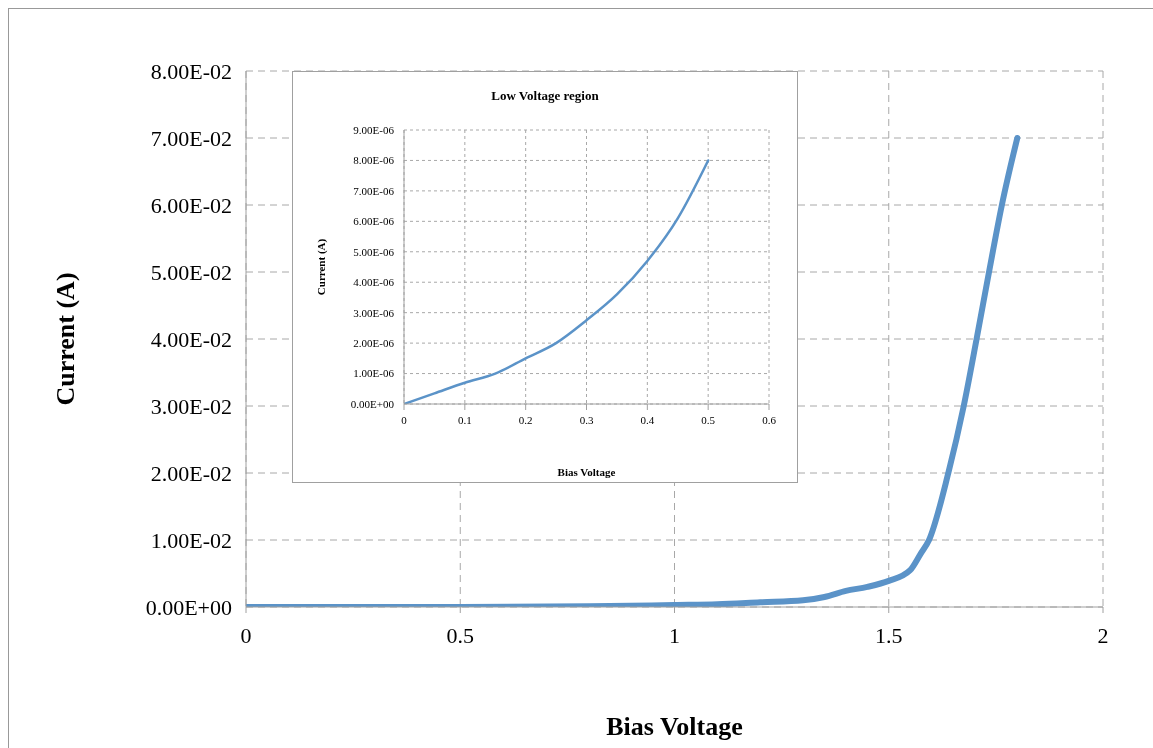 Image resolution: width=1153 pixels, height=748 pixels. What do you see at coordinates (374, 312) in the screenshot?
I see `y-tick-label: 3.00E-06` at bounding box center [374, 312].